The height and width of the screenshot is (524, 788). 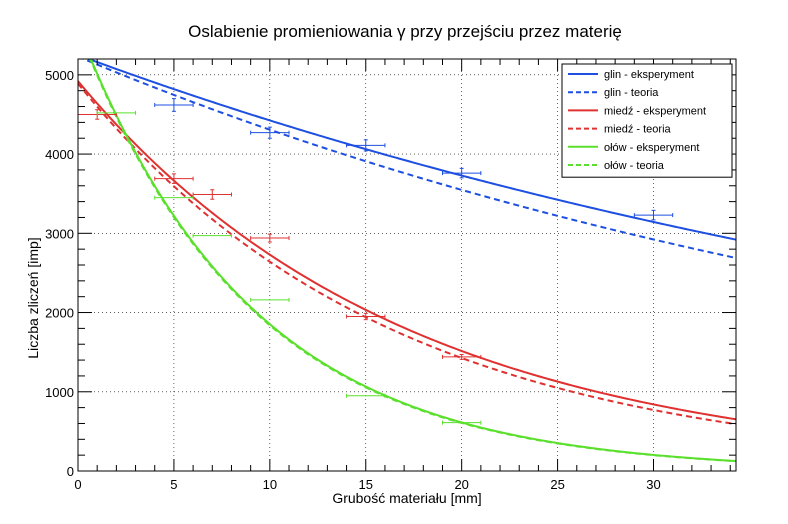 What do you see at coordinates (366, 484) in the screenshot?
I see `x-tick-label: 15` at bounding box center [366, 484].